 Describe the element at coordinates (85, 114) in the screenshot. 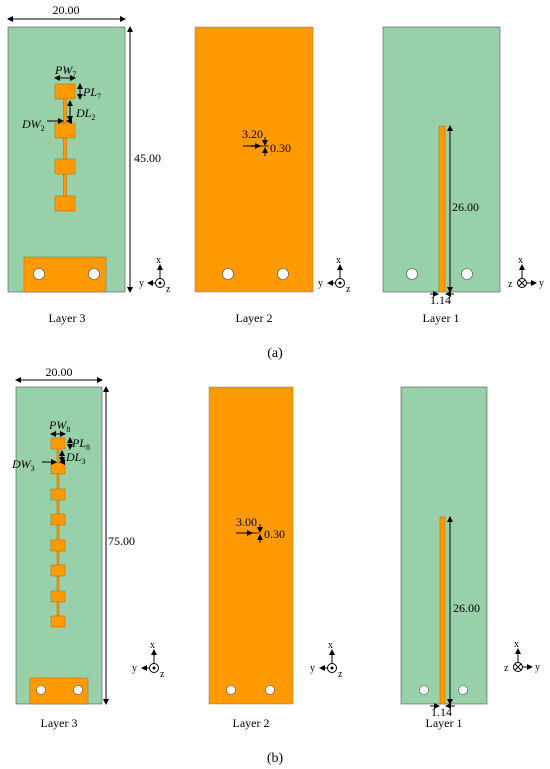

I see `dl-label: DL2` at that location.